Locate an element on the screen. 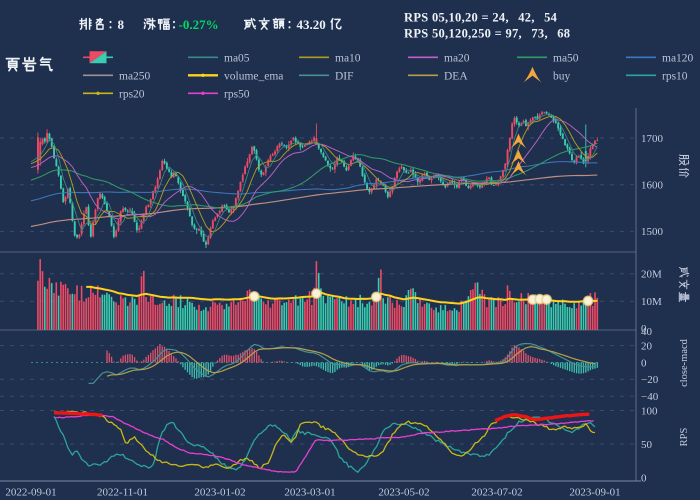  svg-text: ma250 is located at coordinates (135, 76).